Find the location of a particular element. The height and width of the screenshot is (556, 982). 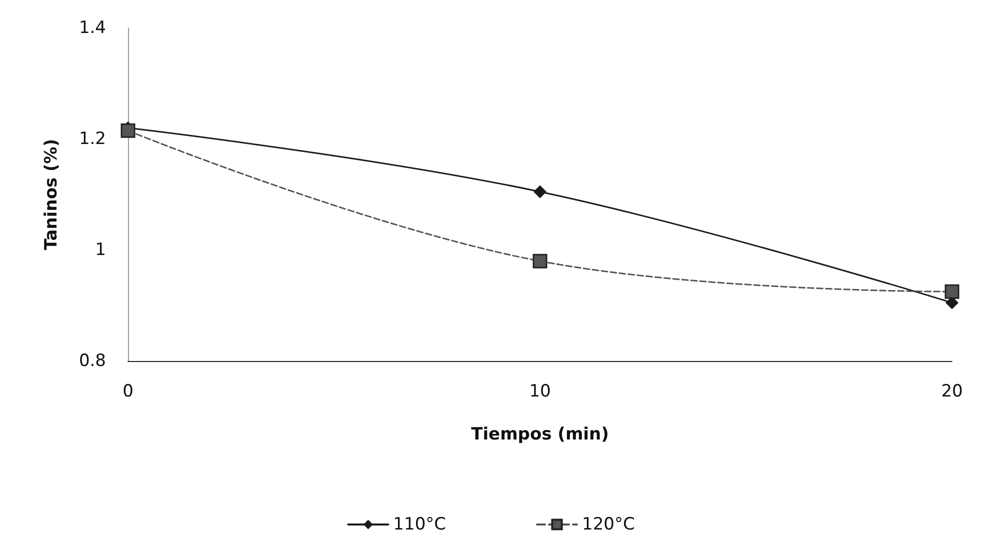

x-axis-title: Tiempos (min) is located at coordinates (540, 434).